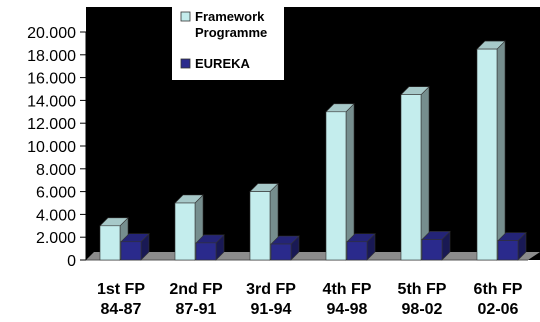 The image size is (540, 322). Describe the element at coordinates (271, 299) in the screenshot. I see `x-category-label: 3rd FP 91-94` at that location.